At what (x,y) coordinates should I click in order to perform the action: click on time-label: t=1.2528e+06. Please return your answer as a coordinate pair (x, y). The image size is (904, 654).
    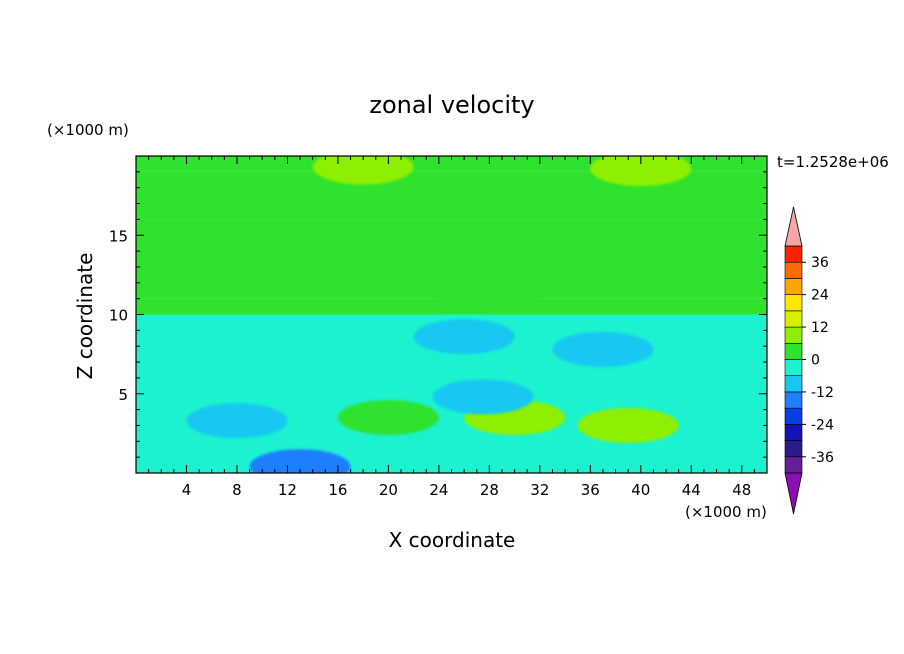
    Looking at the image, I should click on (833, 162).